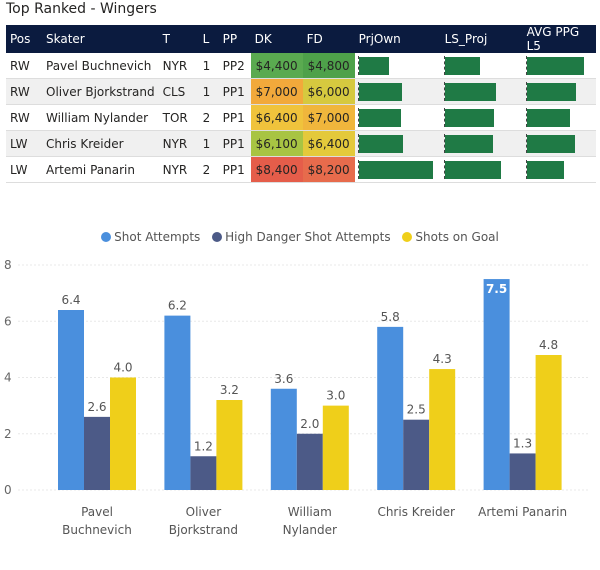 This screenshot has width=600, height=570. I want to click on x-tick-label: Oliver, so click(204, 512).